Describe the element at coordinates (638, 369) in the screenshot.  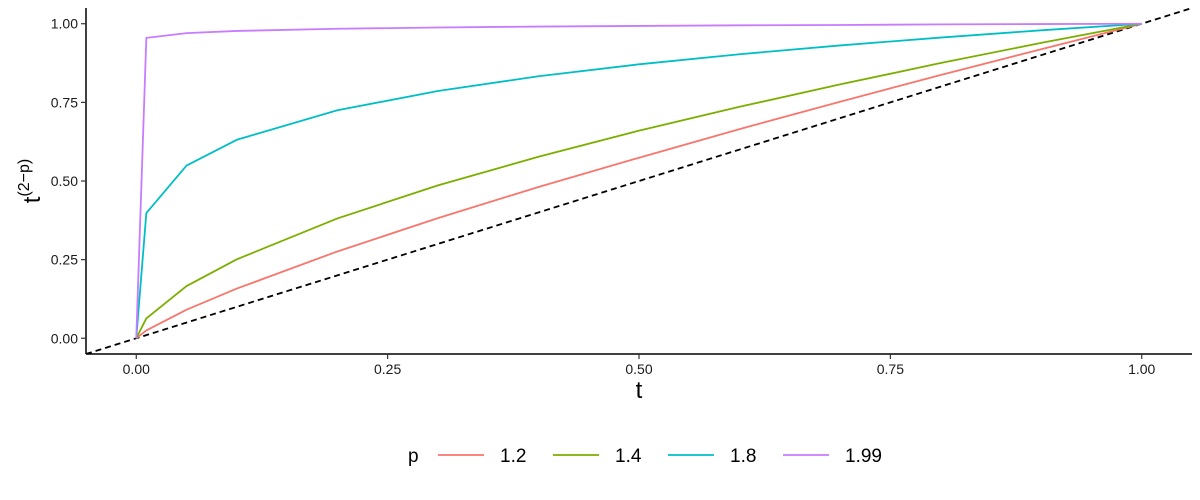
I see `x-tick-label: 0.50` at that location.